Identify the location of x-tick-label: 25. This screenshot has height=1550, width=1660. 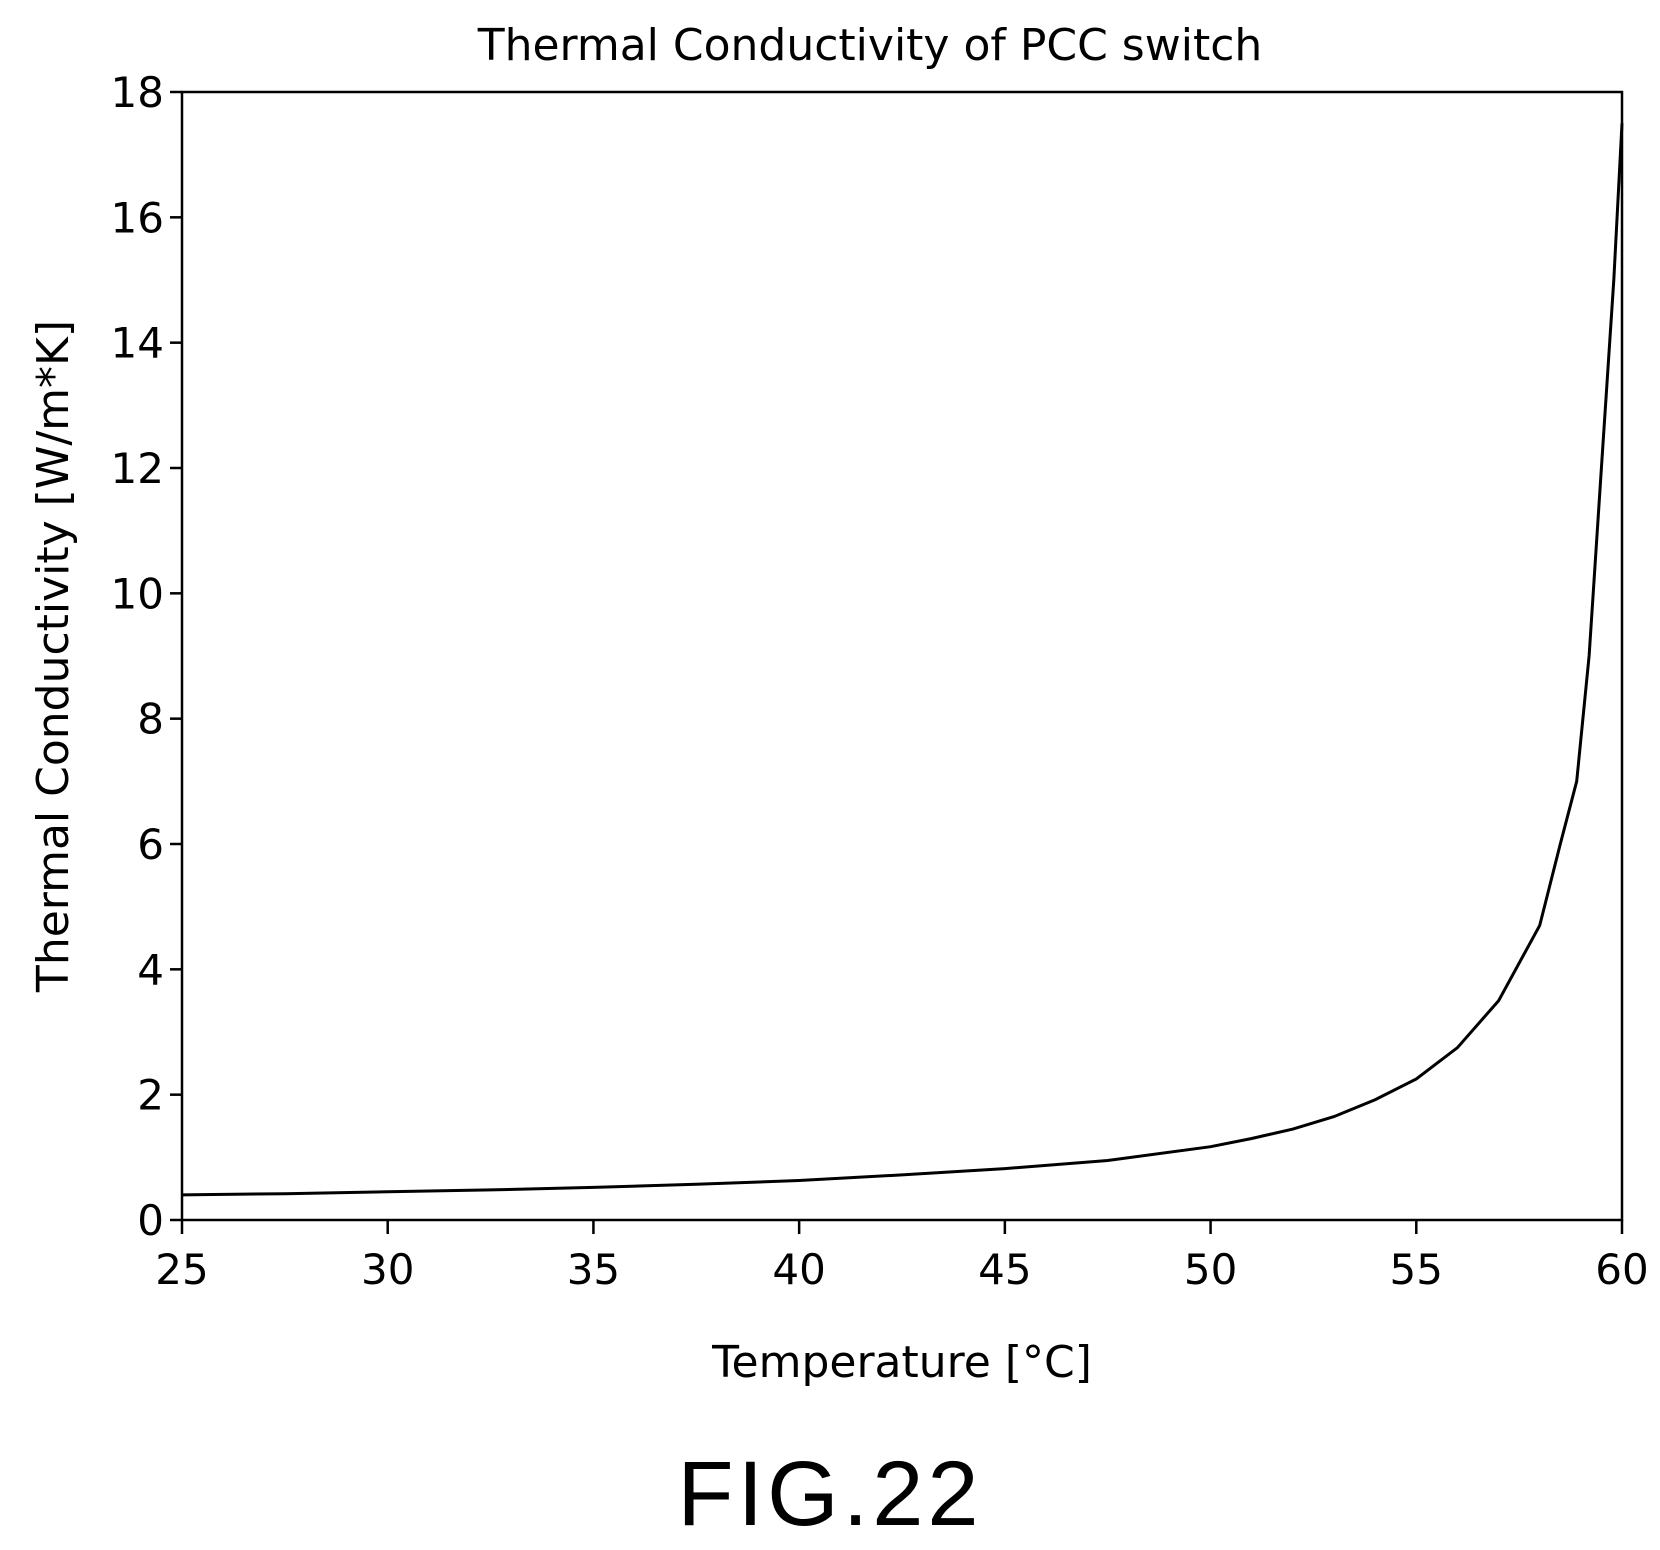
(181, 1269).